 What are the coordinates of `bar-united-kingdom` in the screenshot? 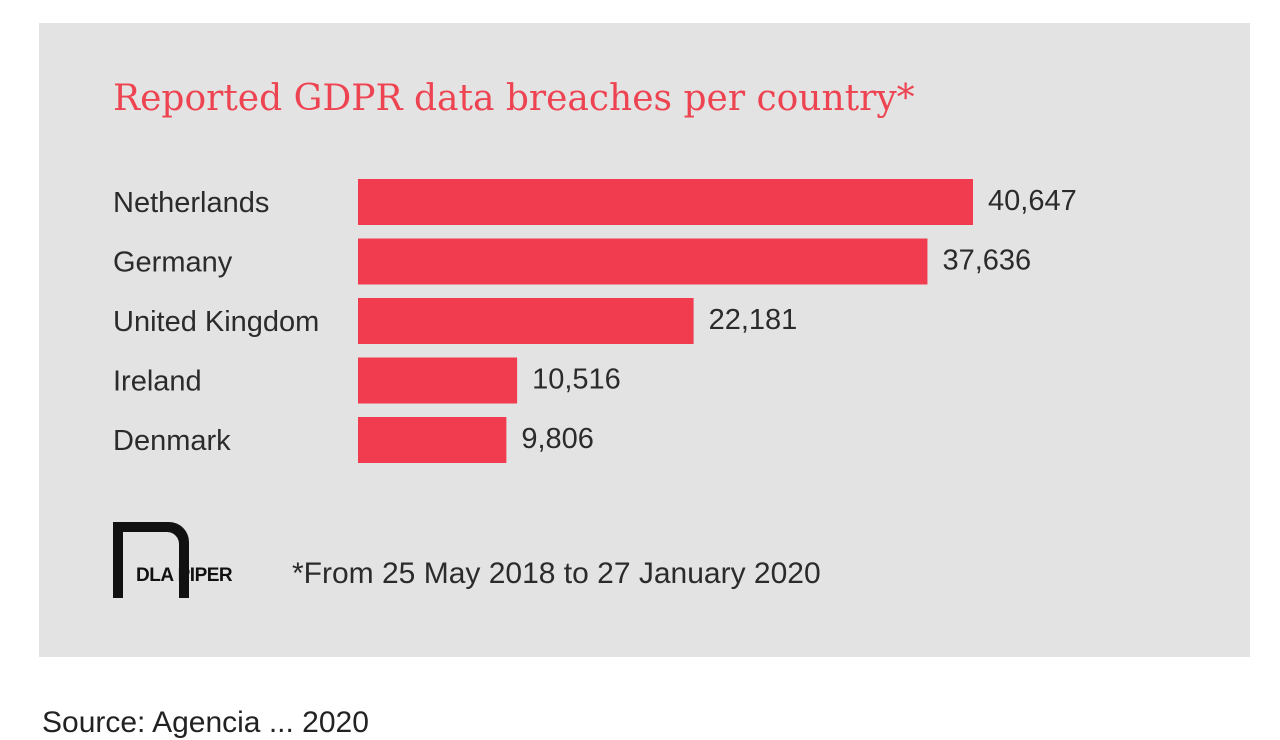 It's located at (526, 321).